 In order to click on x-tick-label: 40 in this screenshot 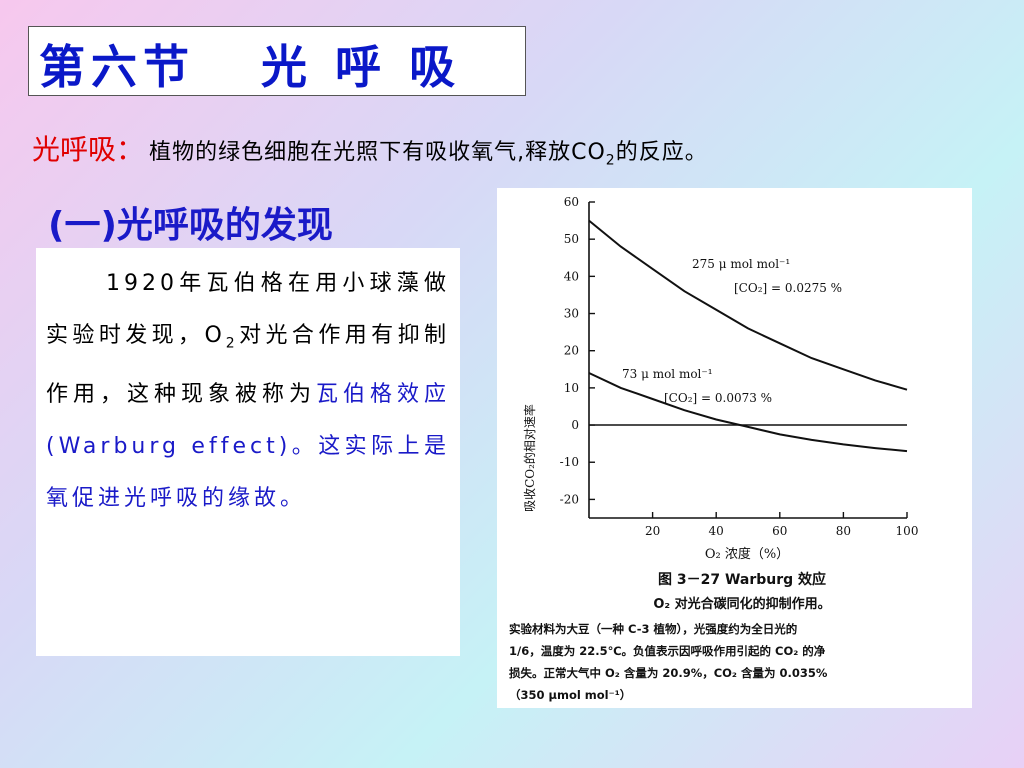, I will do `click(716, 531)`.